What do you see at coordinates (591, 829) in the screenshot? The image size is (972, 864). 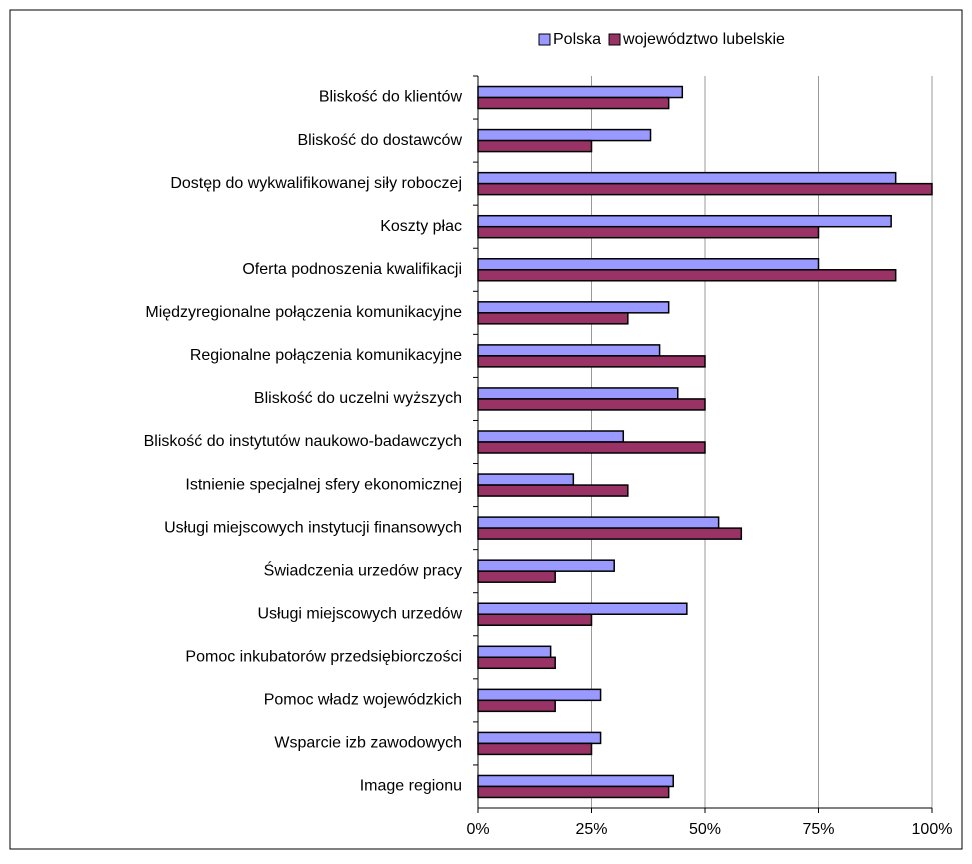 I see `x-tick-label: 25%` at bounding box center [591, 829].